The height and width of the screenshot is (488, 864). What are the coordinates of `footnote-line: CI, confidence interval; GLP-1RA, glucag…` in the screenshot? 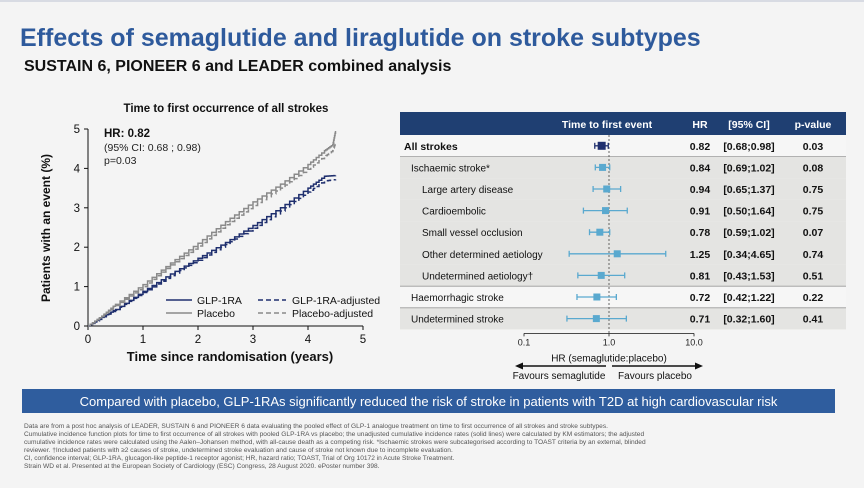 It's located at (239, 459).